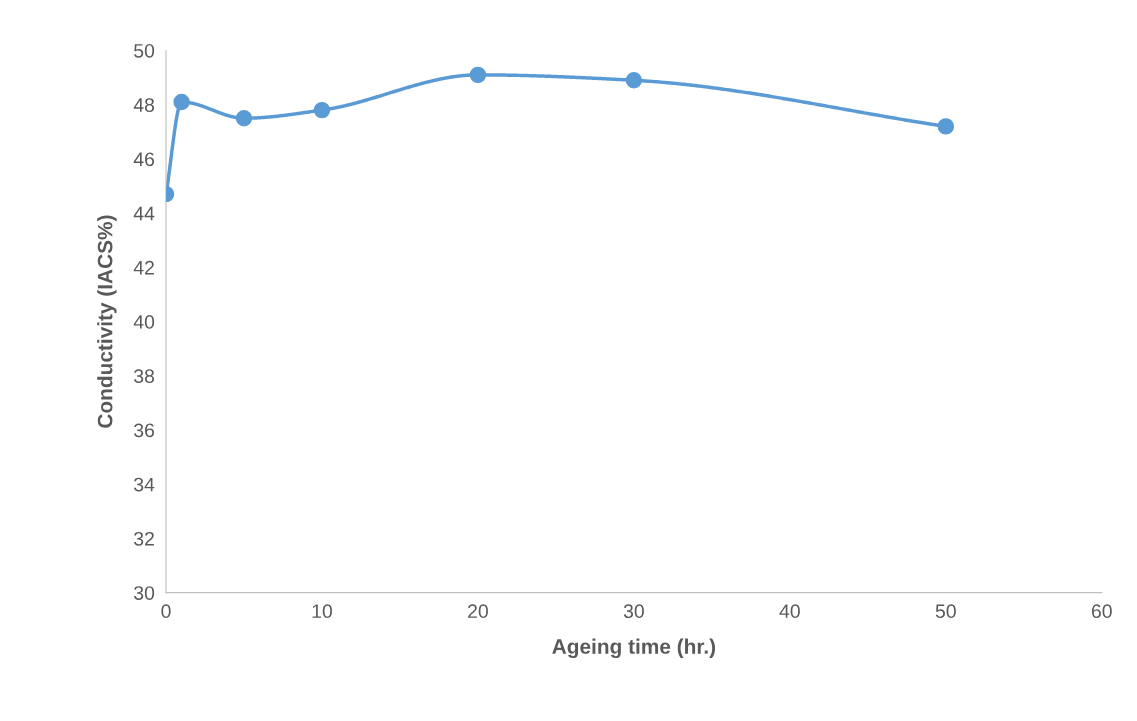 This screenshot has width=1137, height=721. I want to click on x-tick-label: 40, so click(789, 611).